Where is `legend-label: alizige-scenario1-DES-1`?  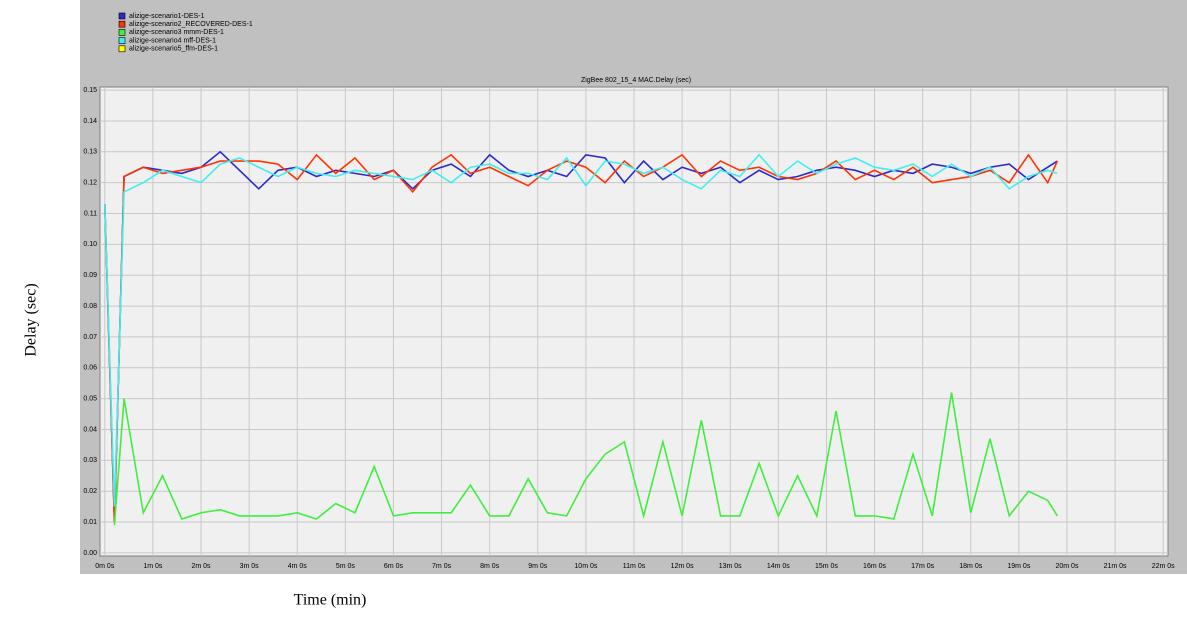
legend-label: alizige-scenario1-DES-1 is located at coordinates (167, 16).